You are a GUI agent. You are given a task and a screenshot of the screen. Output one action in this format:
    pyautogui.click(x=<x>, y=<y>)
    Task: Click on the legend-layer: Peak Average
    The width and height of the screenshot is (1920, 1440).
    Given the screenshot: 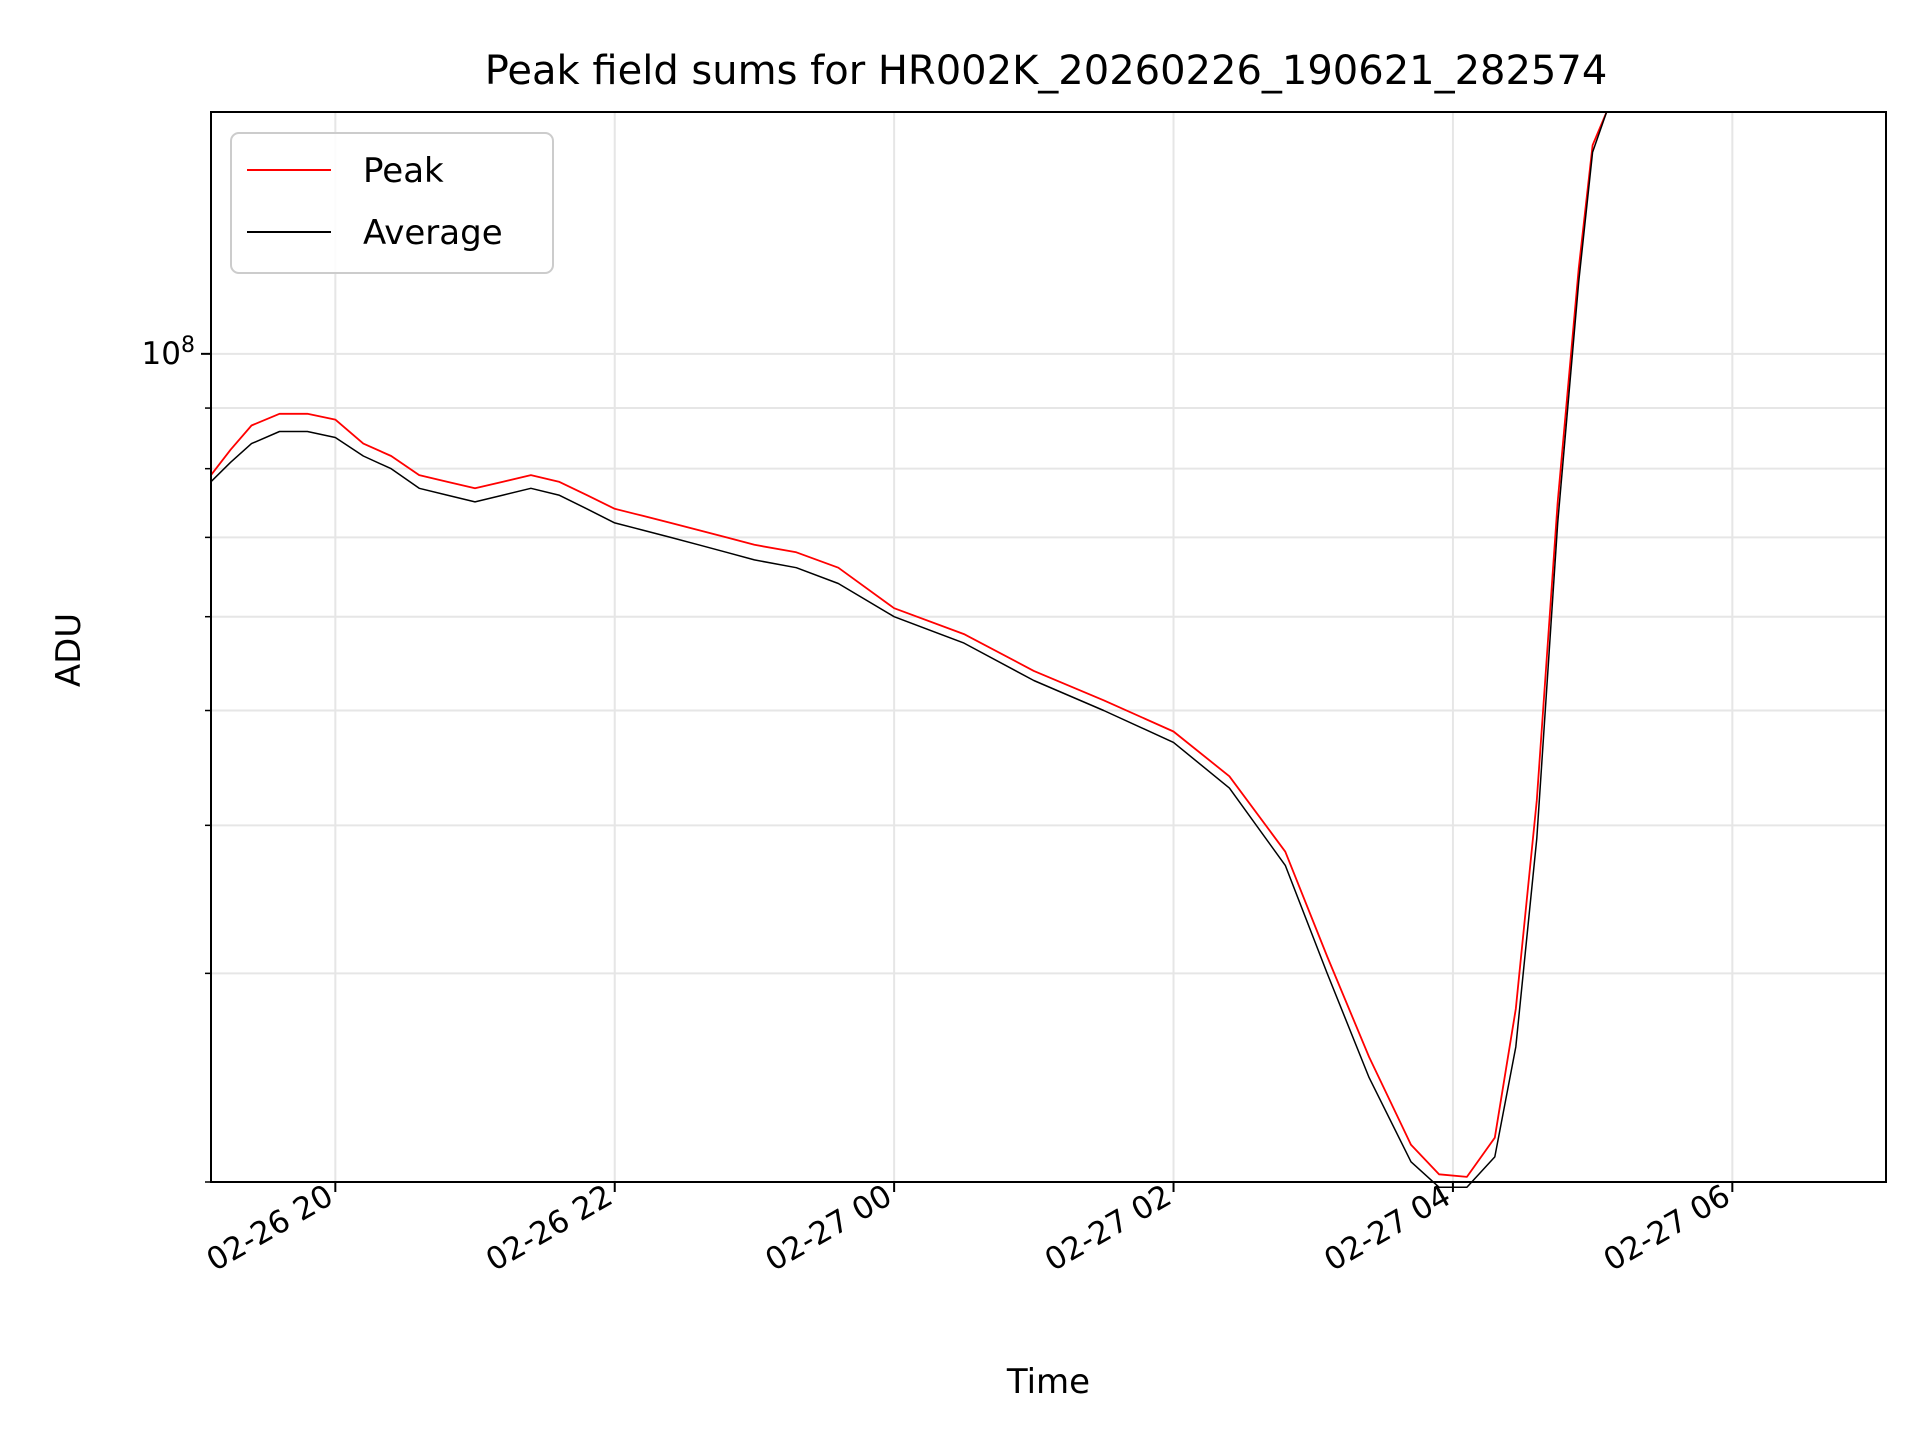 What is the action you would take?
    pyautogui.click(x=392, y=203)
    